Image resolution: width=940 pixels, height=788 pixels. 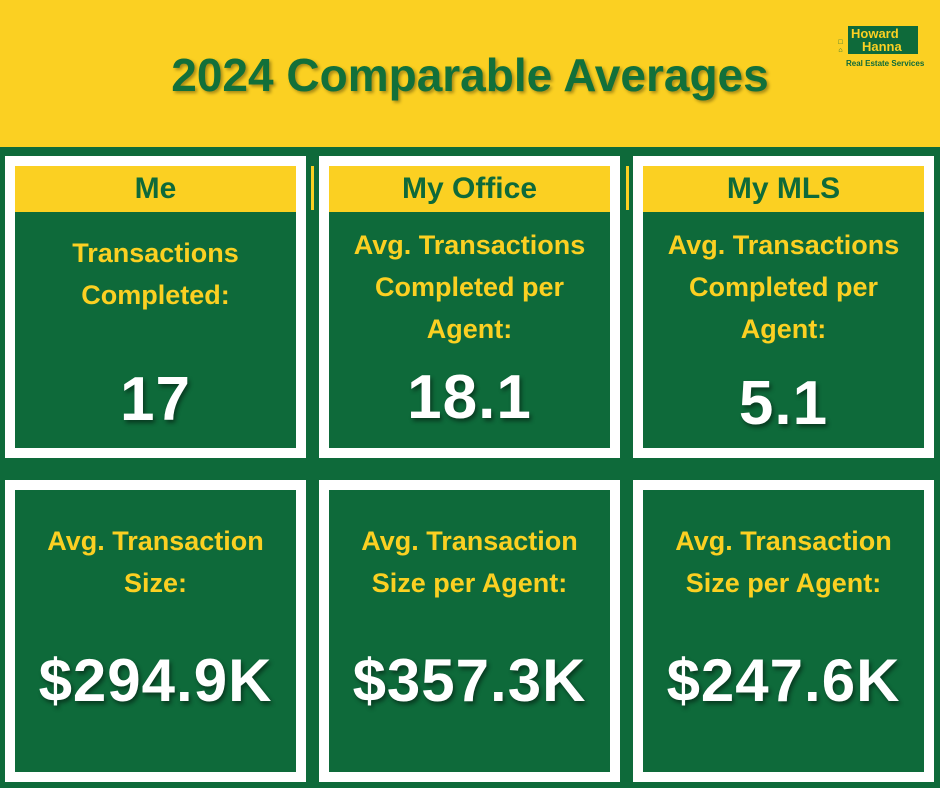 I want to click on card-body: Avg. Transaction Size per Agent: $357.3K, so click(x=469, y=631).